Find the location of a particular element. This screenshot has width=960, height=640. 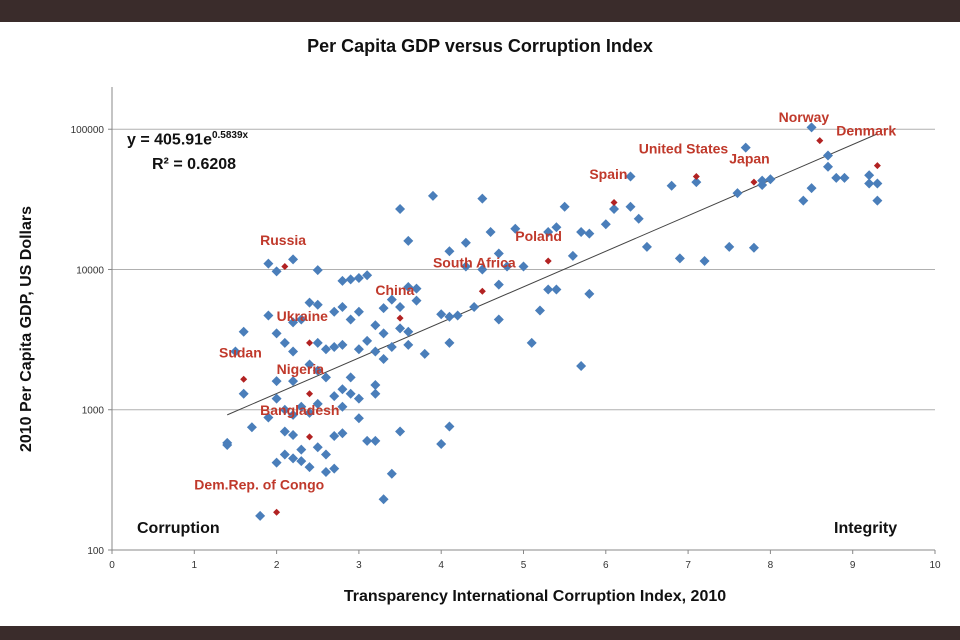

country-label: Norway is located at coordinates (804, 117).